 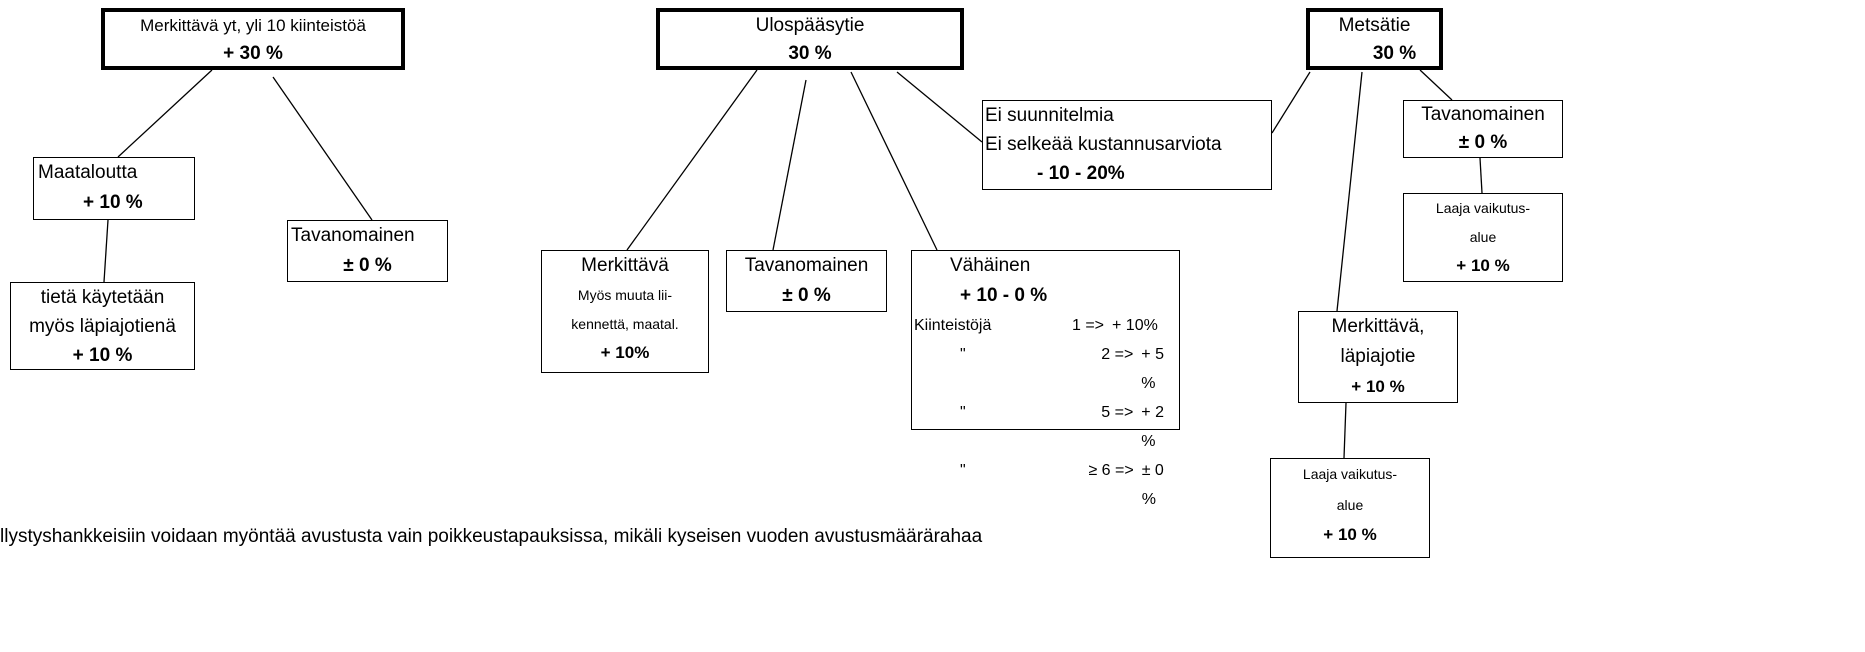 What do you see at coordinates (625, 324) in the screenshot?
I see `node-text: kennettä, maatal.` at bounding box center [625, 324].